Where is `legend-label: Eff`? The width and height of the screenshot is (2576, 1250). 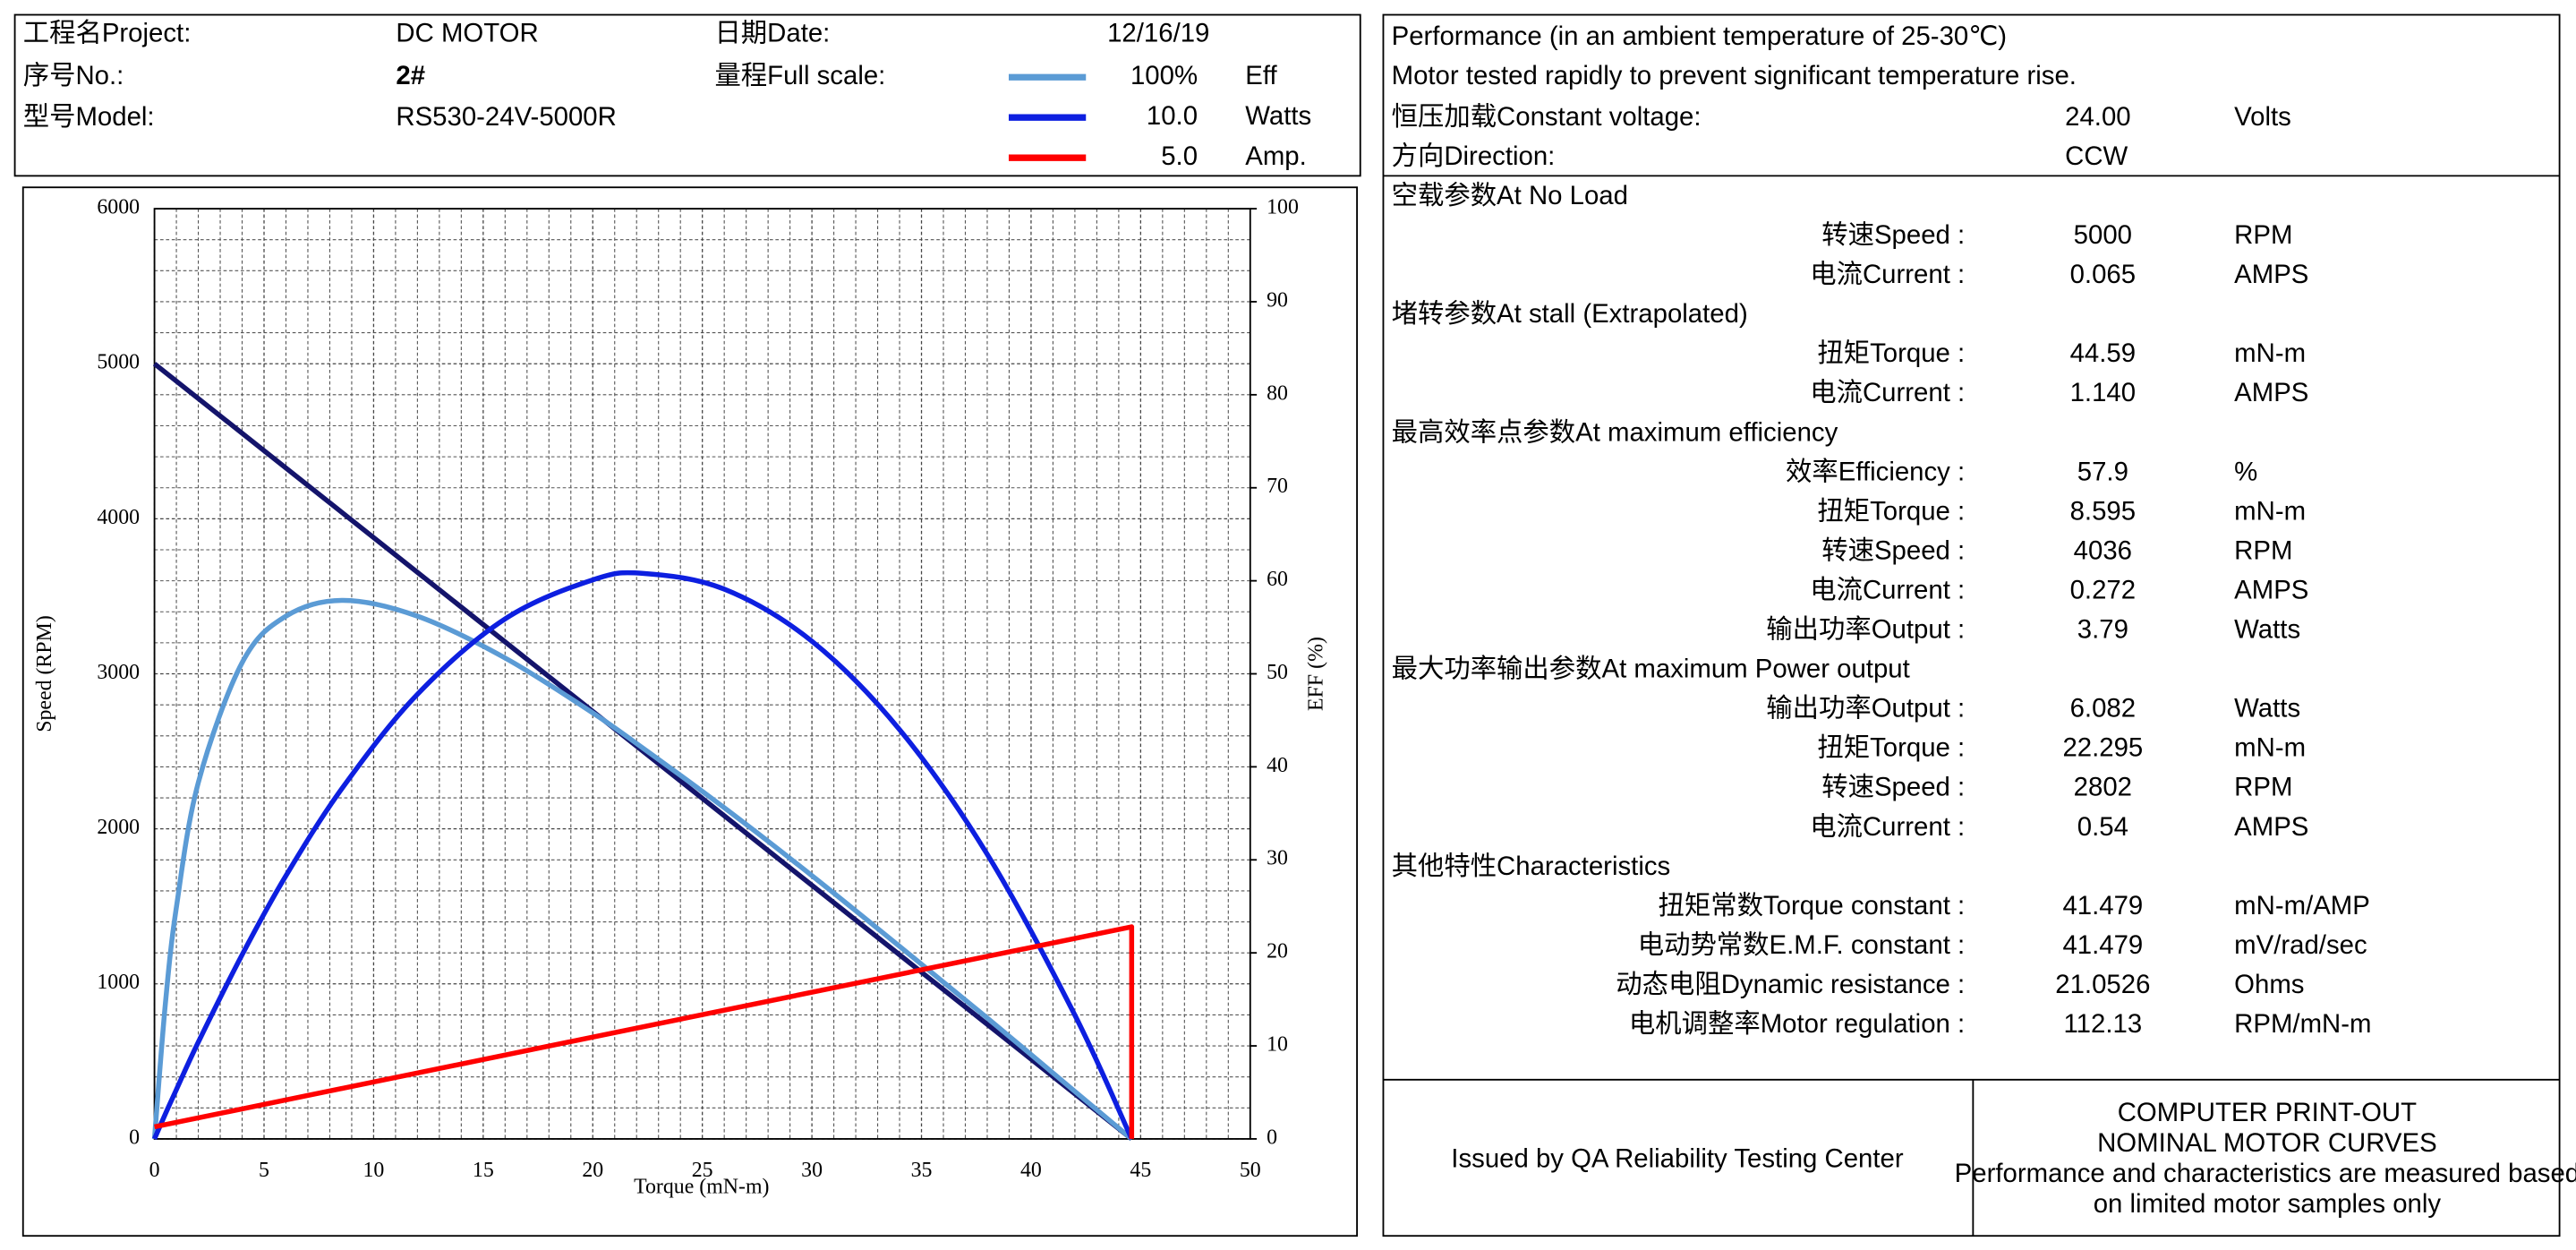 legend-label: Eff is located at coordinates (1261, 75).